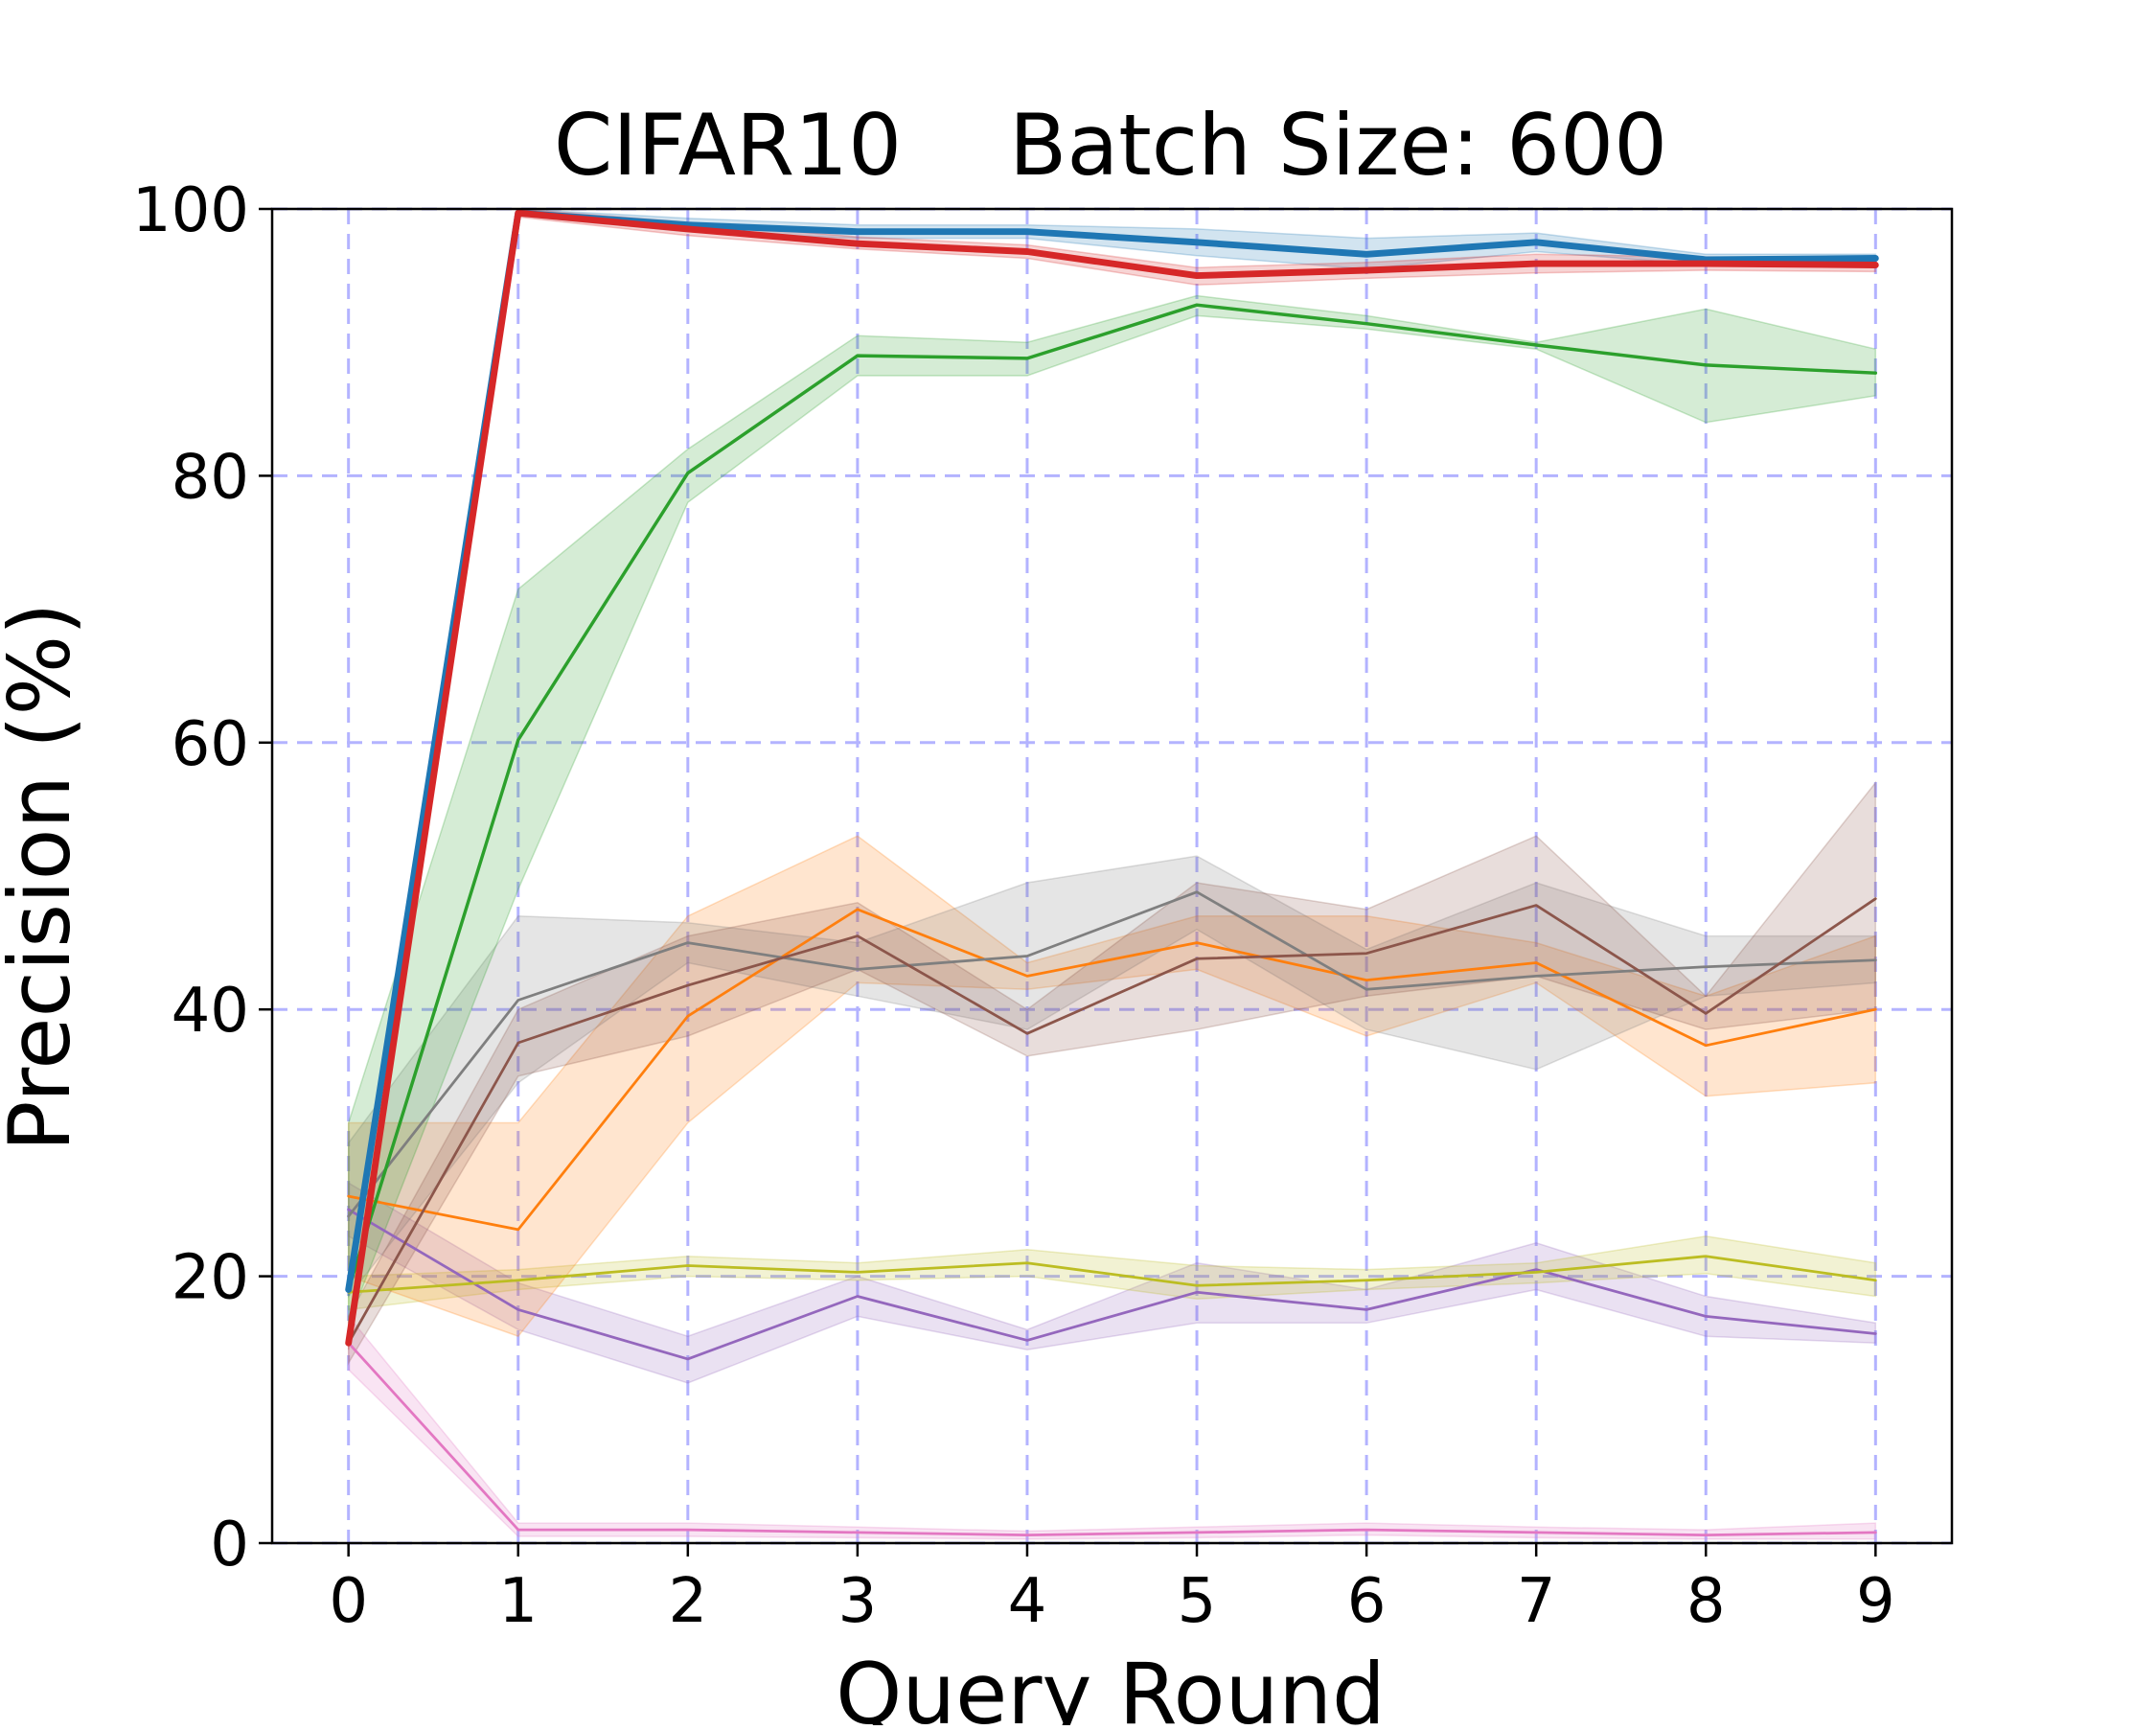 The width and height of the screenshot is (2156, 1730). I want to click on series-0-line, so click(1112, 1438).